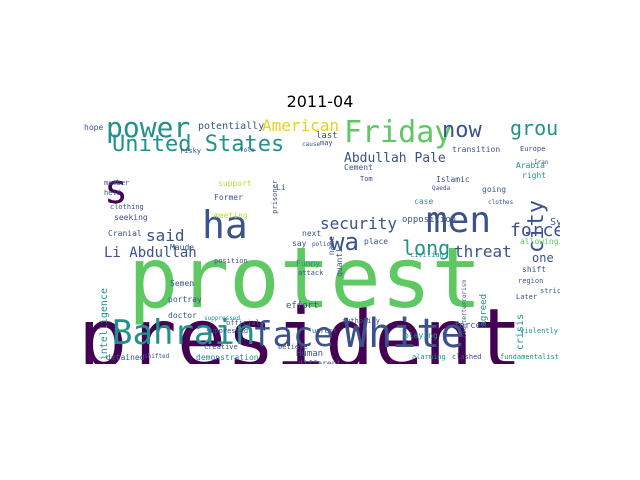 The width and height of the screenshot is (640, 480). Describe the element at coordinates (429, 220) in the screenshot. I see `cloud-word: opposition` at that location.